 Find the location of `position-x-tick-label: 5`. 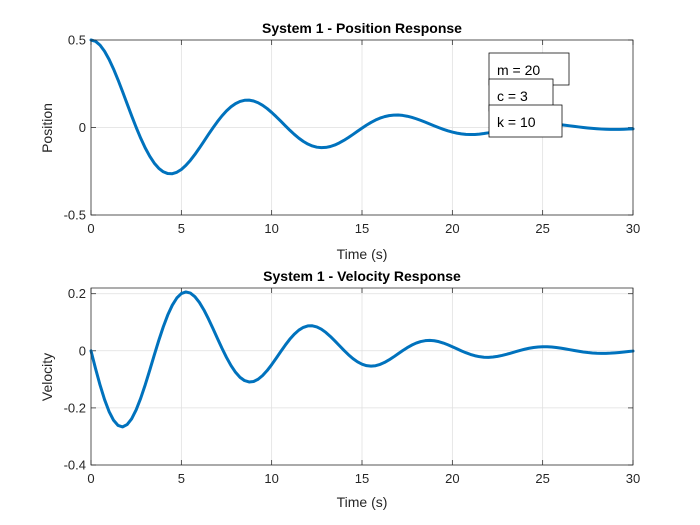

position-x-tick-label: 5 is located at coordinates (181, 228).